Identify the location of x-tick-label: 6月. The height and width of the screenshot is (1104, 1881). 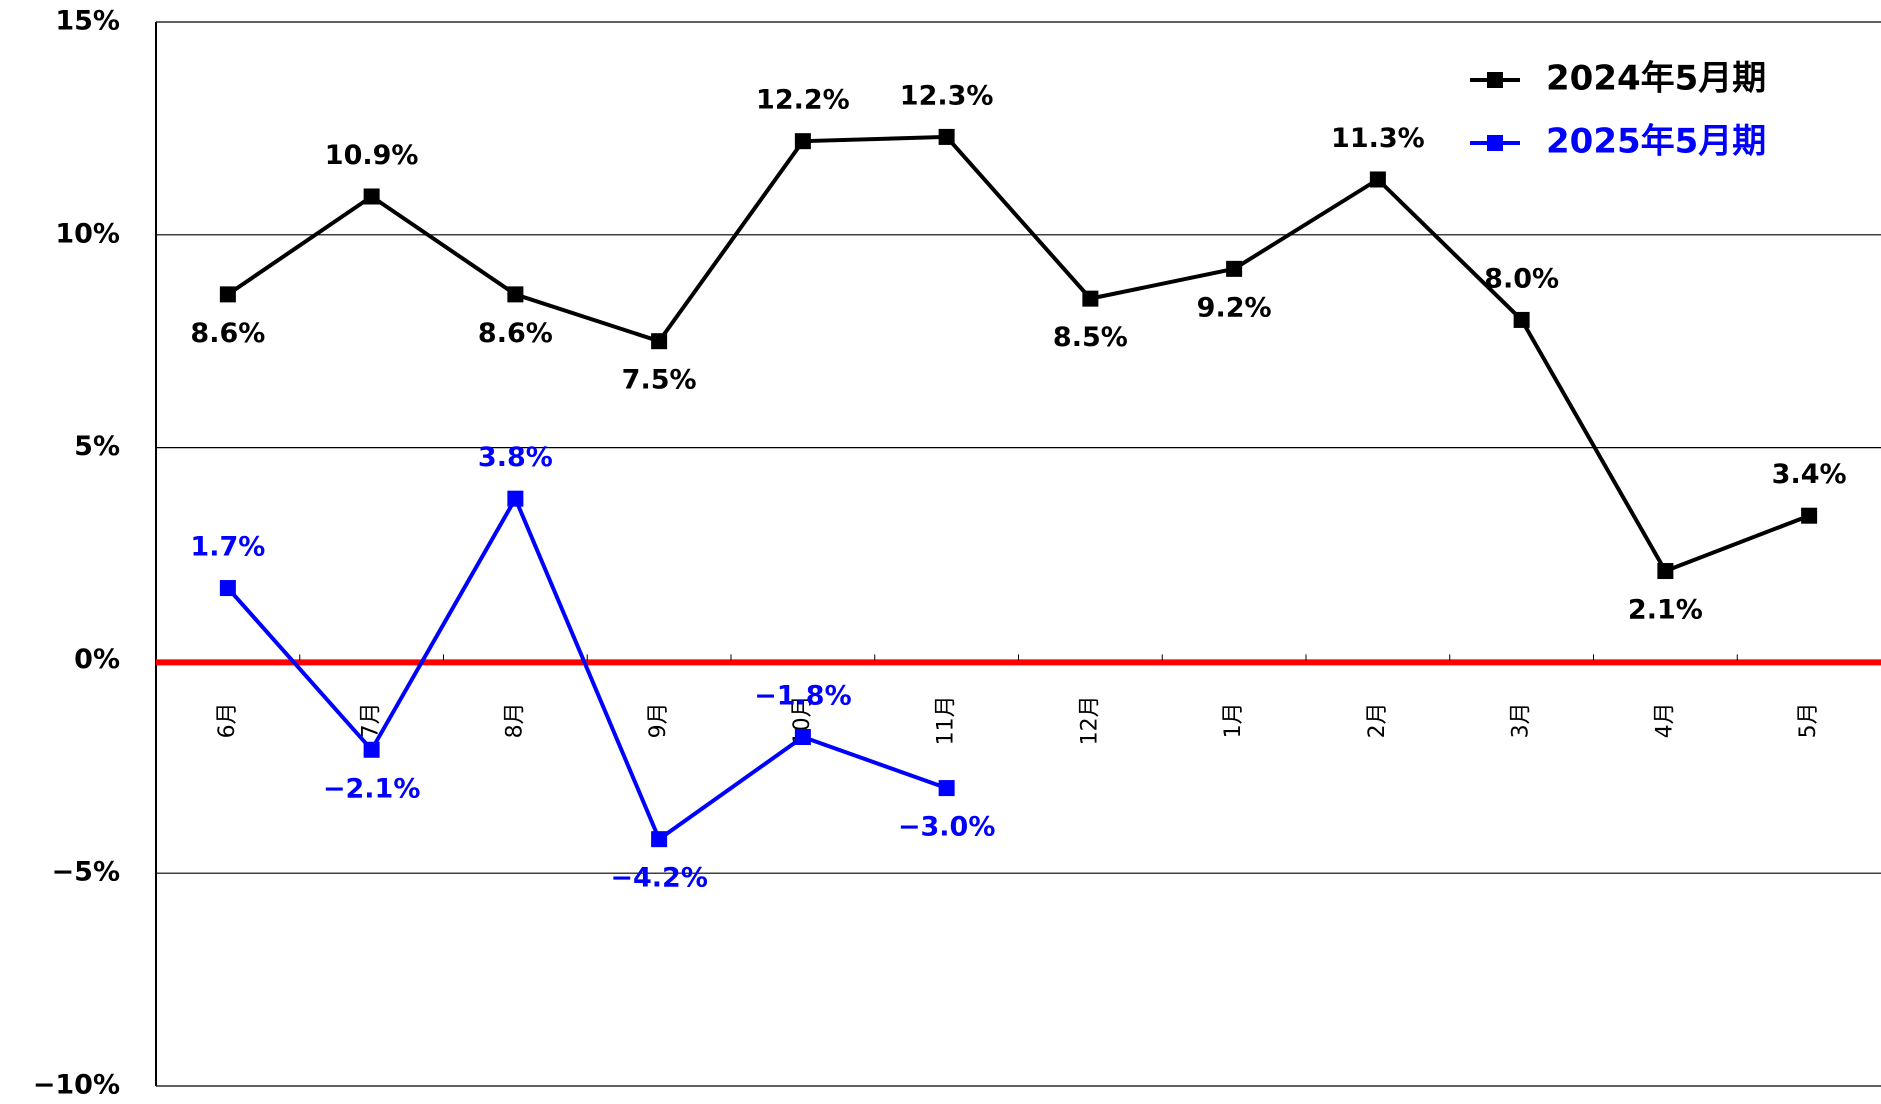
(227, 720).